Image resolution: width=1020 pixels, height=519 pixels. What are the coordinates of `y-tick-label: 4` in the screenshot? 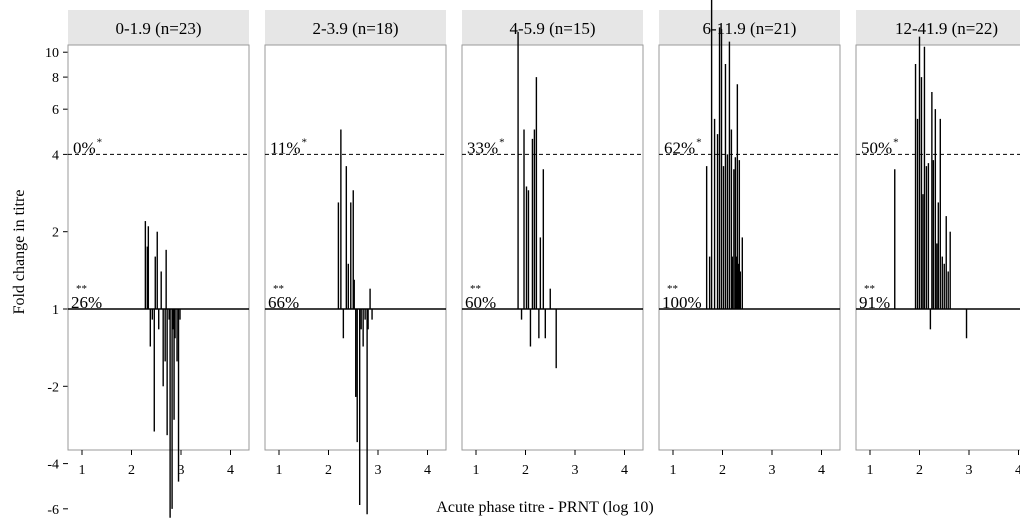 It's located at (55, 155).